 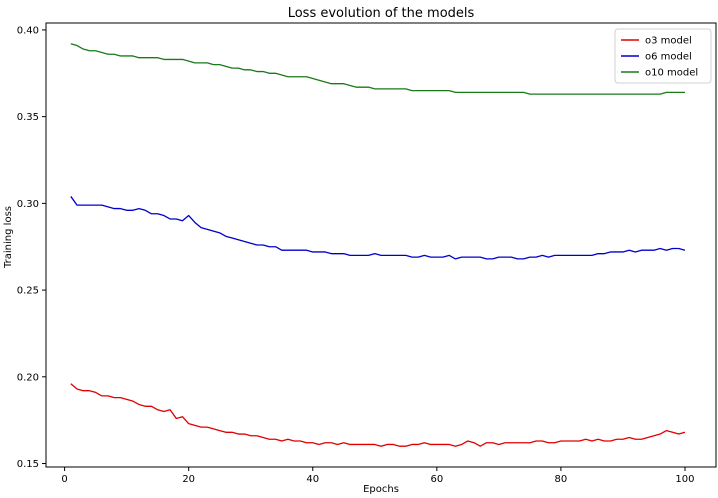 I want to click on x-tick-label: 100, so click(x=684, y=479).